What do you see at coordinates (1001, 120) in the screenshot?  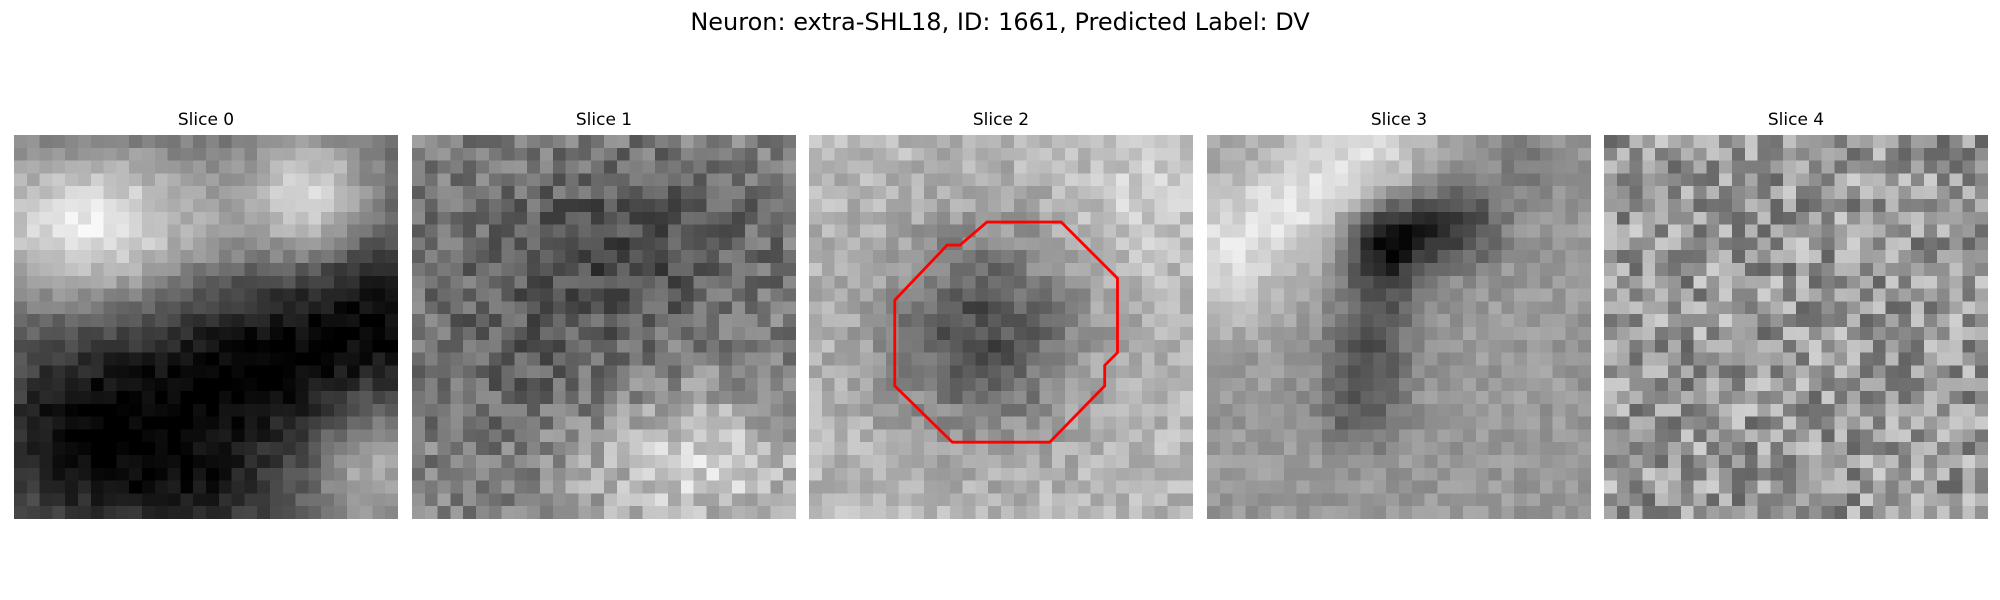 I see `slice-title: Slice 2` at bounding box center [1001, 120].